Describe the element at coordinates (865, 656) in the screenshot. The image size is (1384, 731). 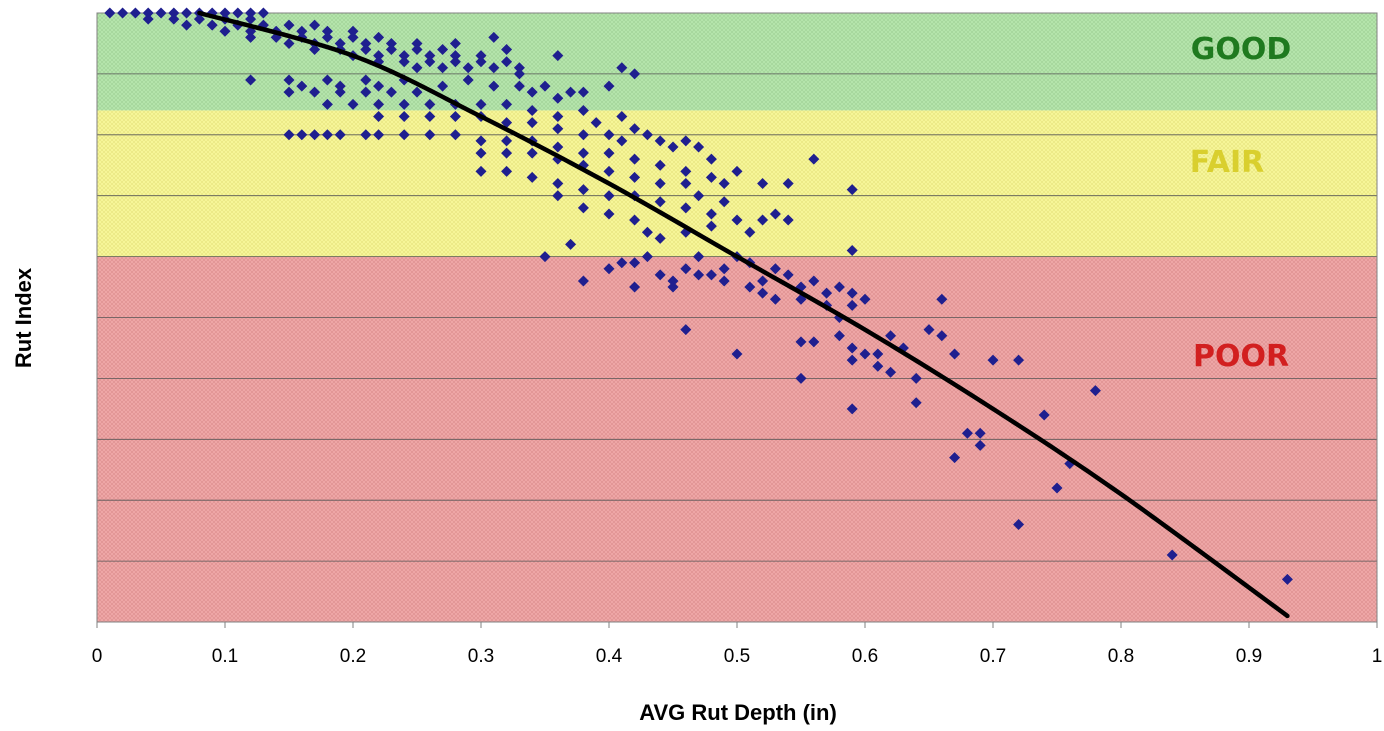
I see `x-tick-label: 0.6` at that location.